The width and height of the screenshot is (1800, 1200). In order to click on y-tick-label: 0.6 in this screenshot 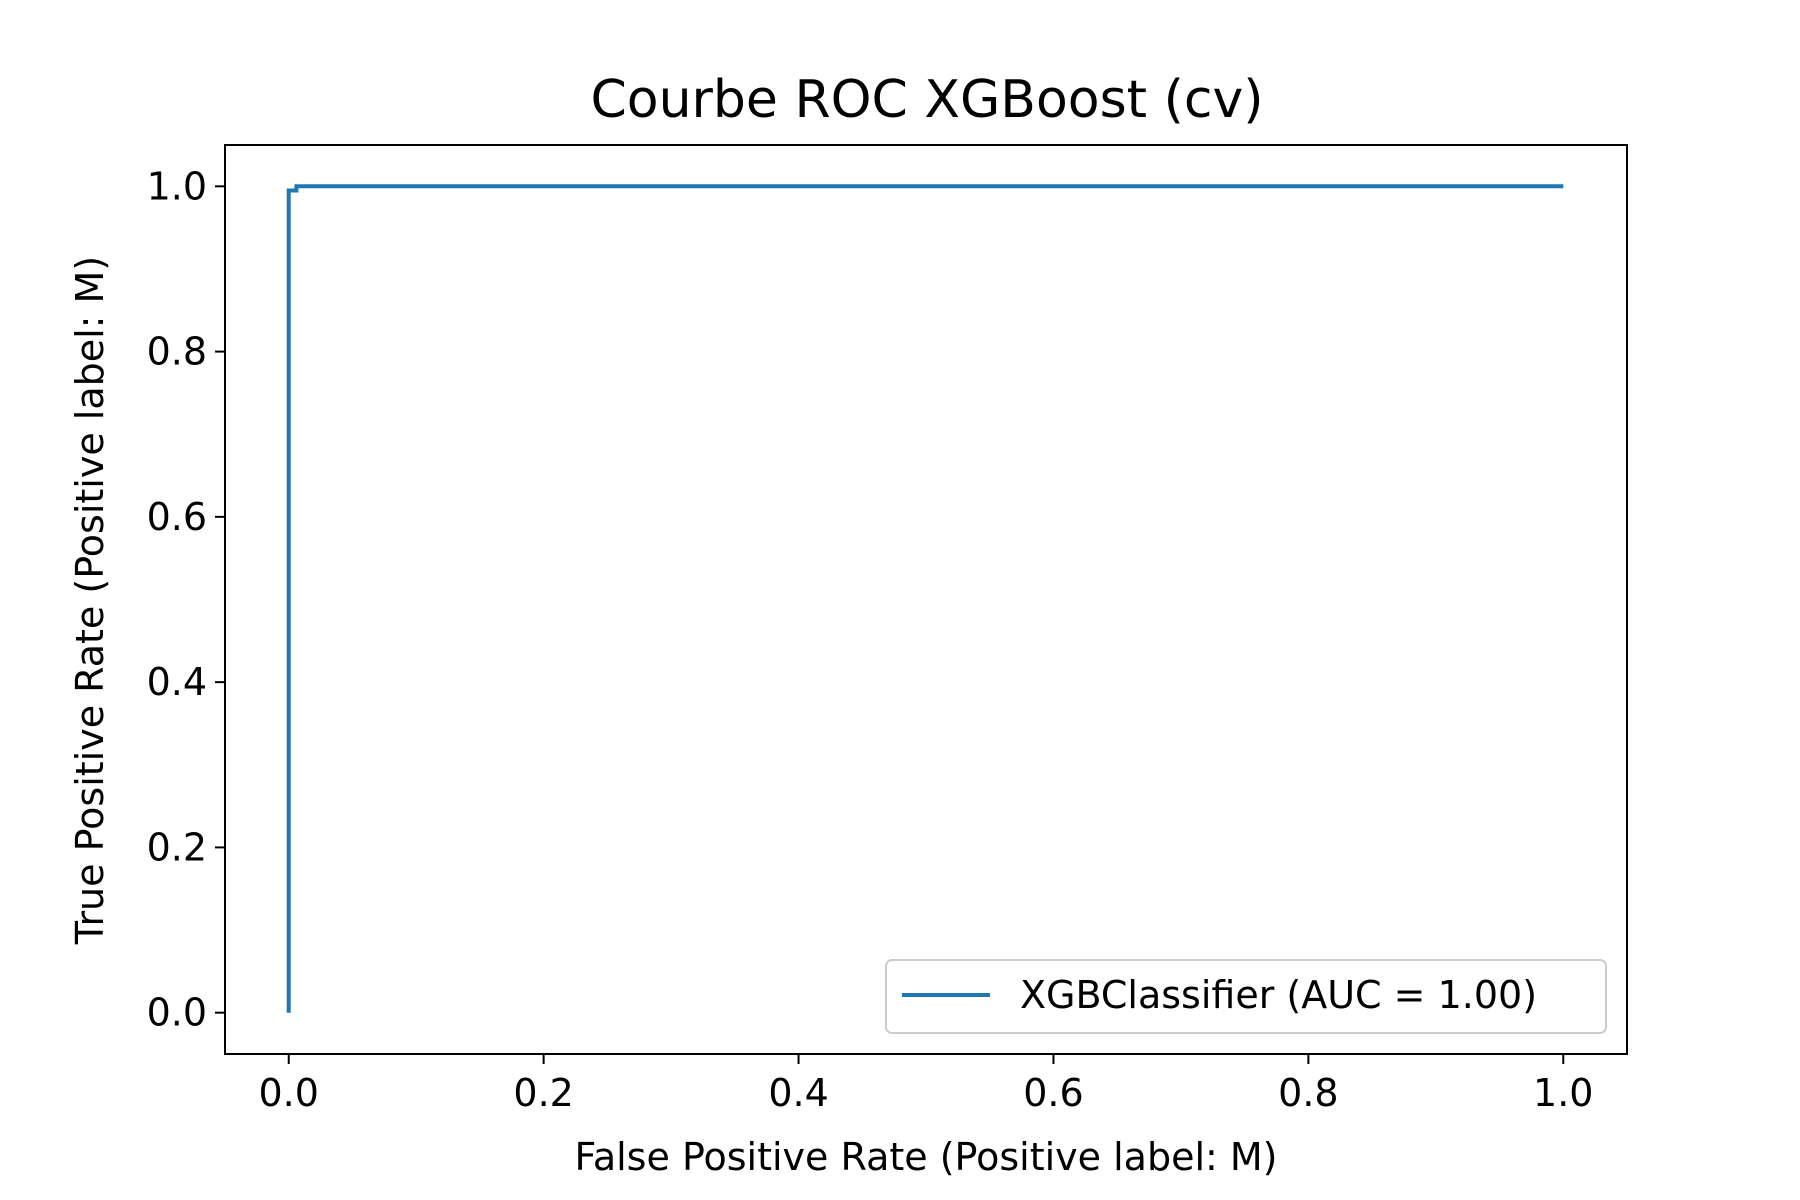, I will do `click(177, 517)`.